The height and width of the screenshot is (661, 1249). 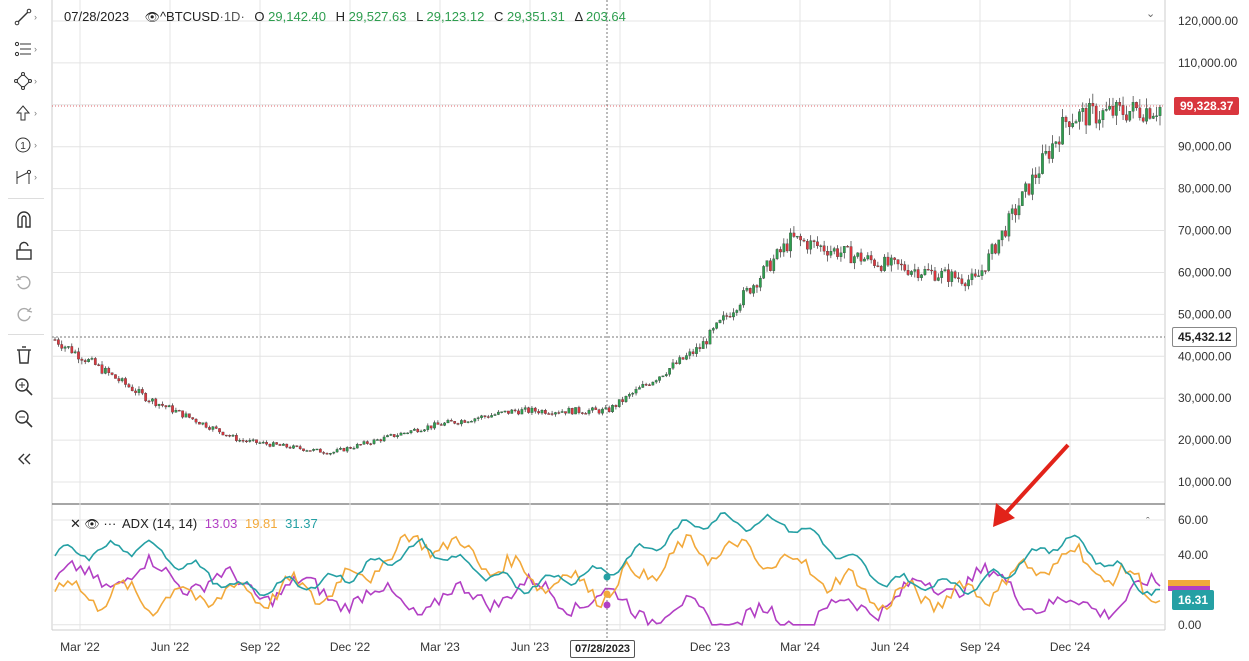 What do you see at coordinates (498, 16) in the screenshot?
I see `close-label: C` at bounding box center [498, 16].